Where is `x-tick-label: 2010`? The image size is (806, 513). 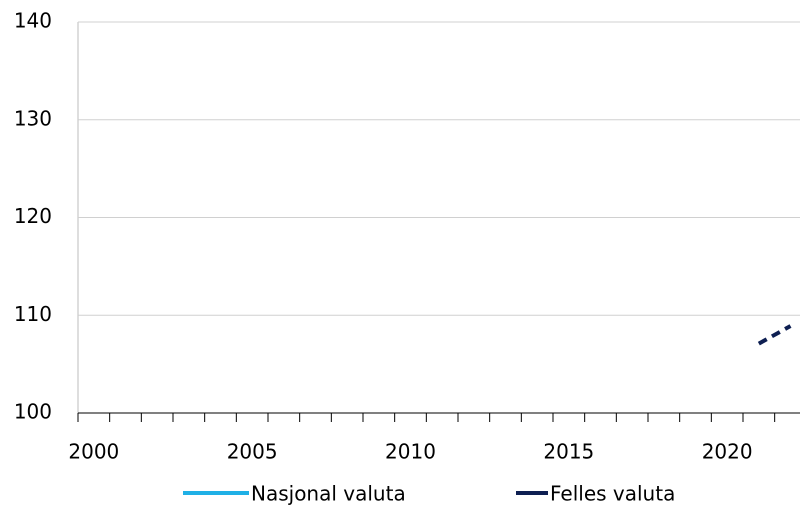 x-tick-label: 2010 is located at coordinates (410, 452).